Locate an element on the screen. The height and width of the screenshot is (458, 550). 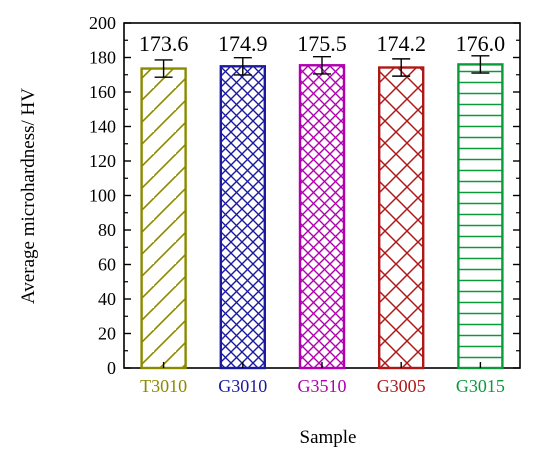
x-axis: T3010 G3010 G3510 G3005 G3015 is located at coordinates (322, 379).